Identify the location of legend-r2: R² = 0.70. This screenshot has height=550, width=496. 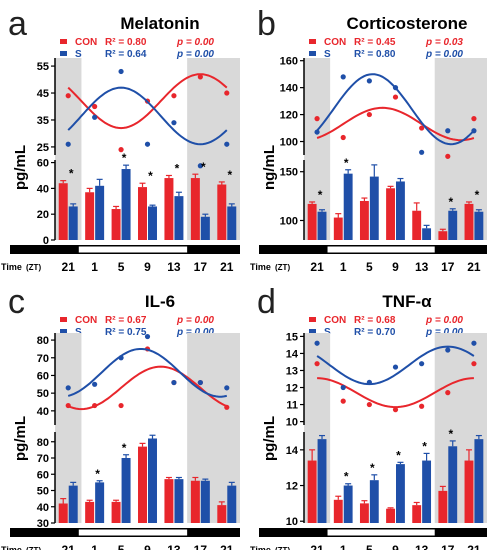
(375, 332).